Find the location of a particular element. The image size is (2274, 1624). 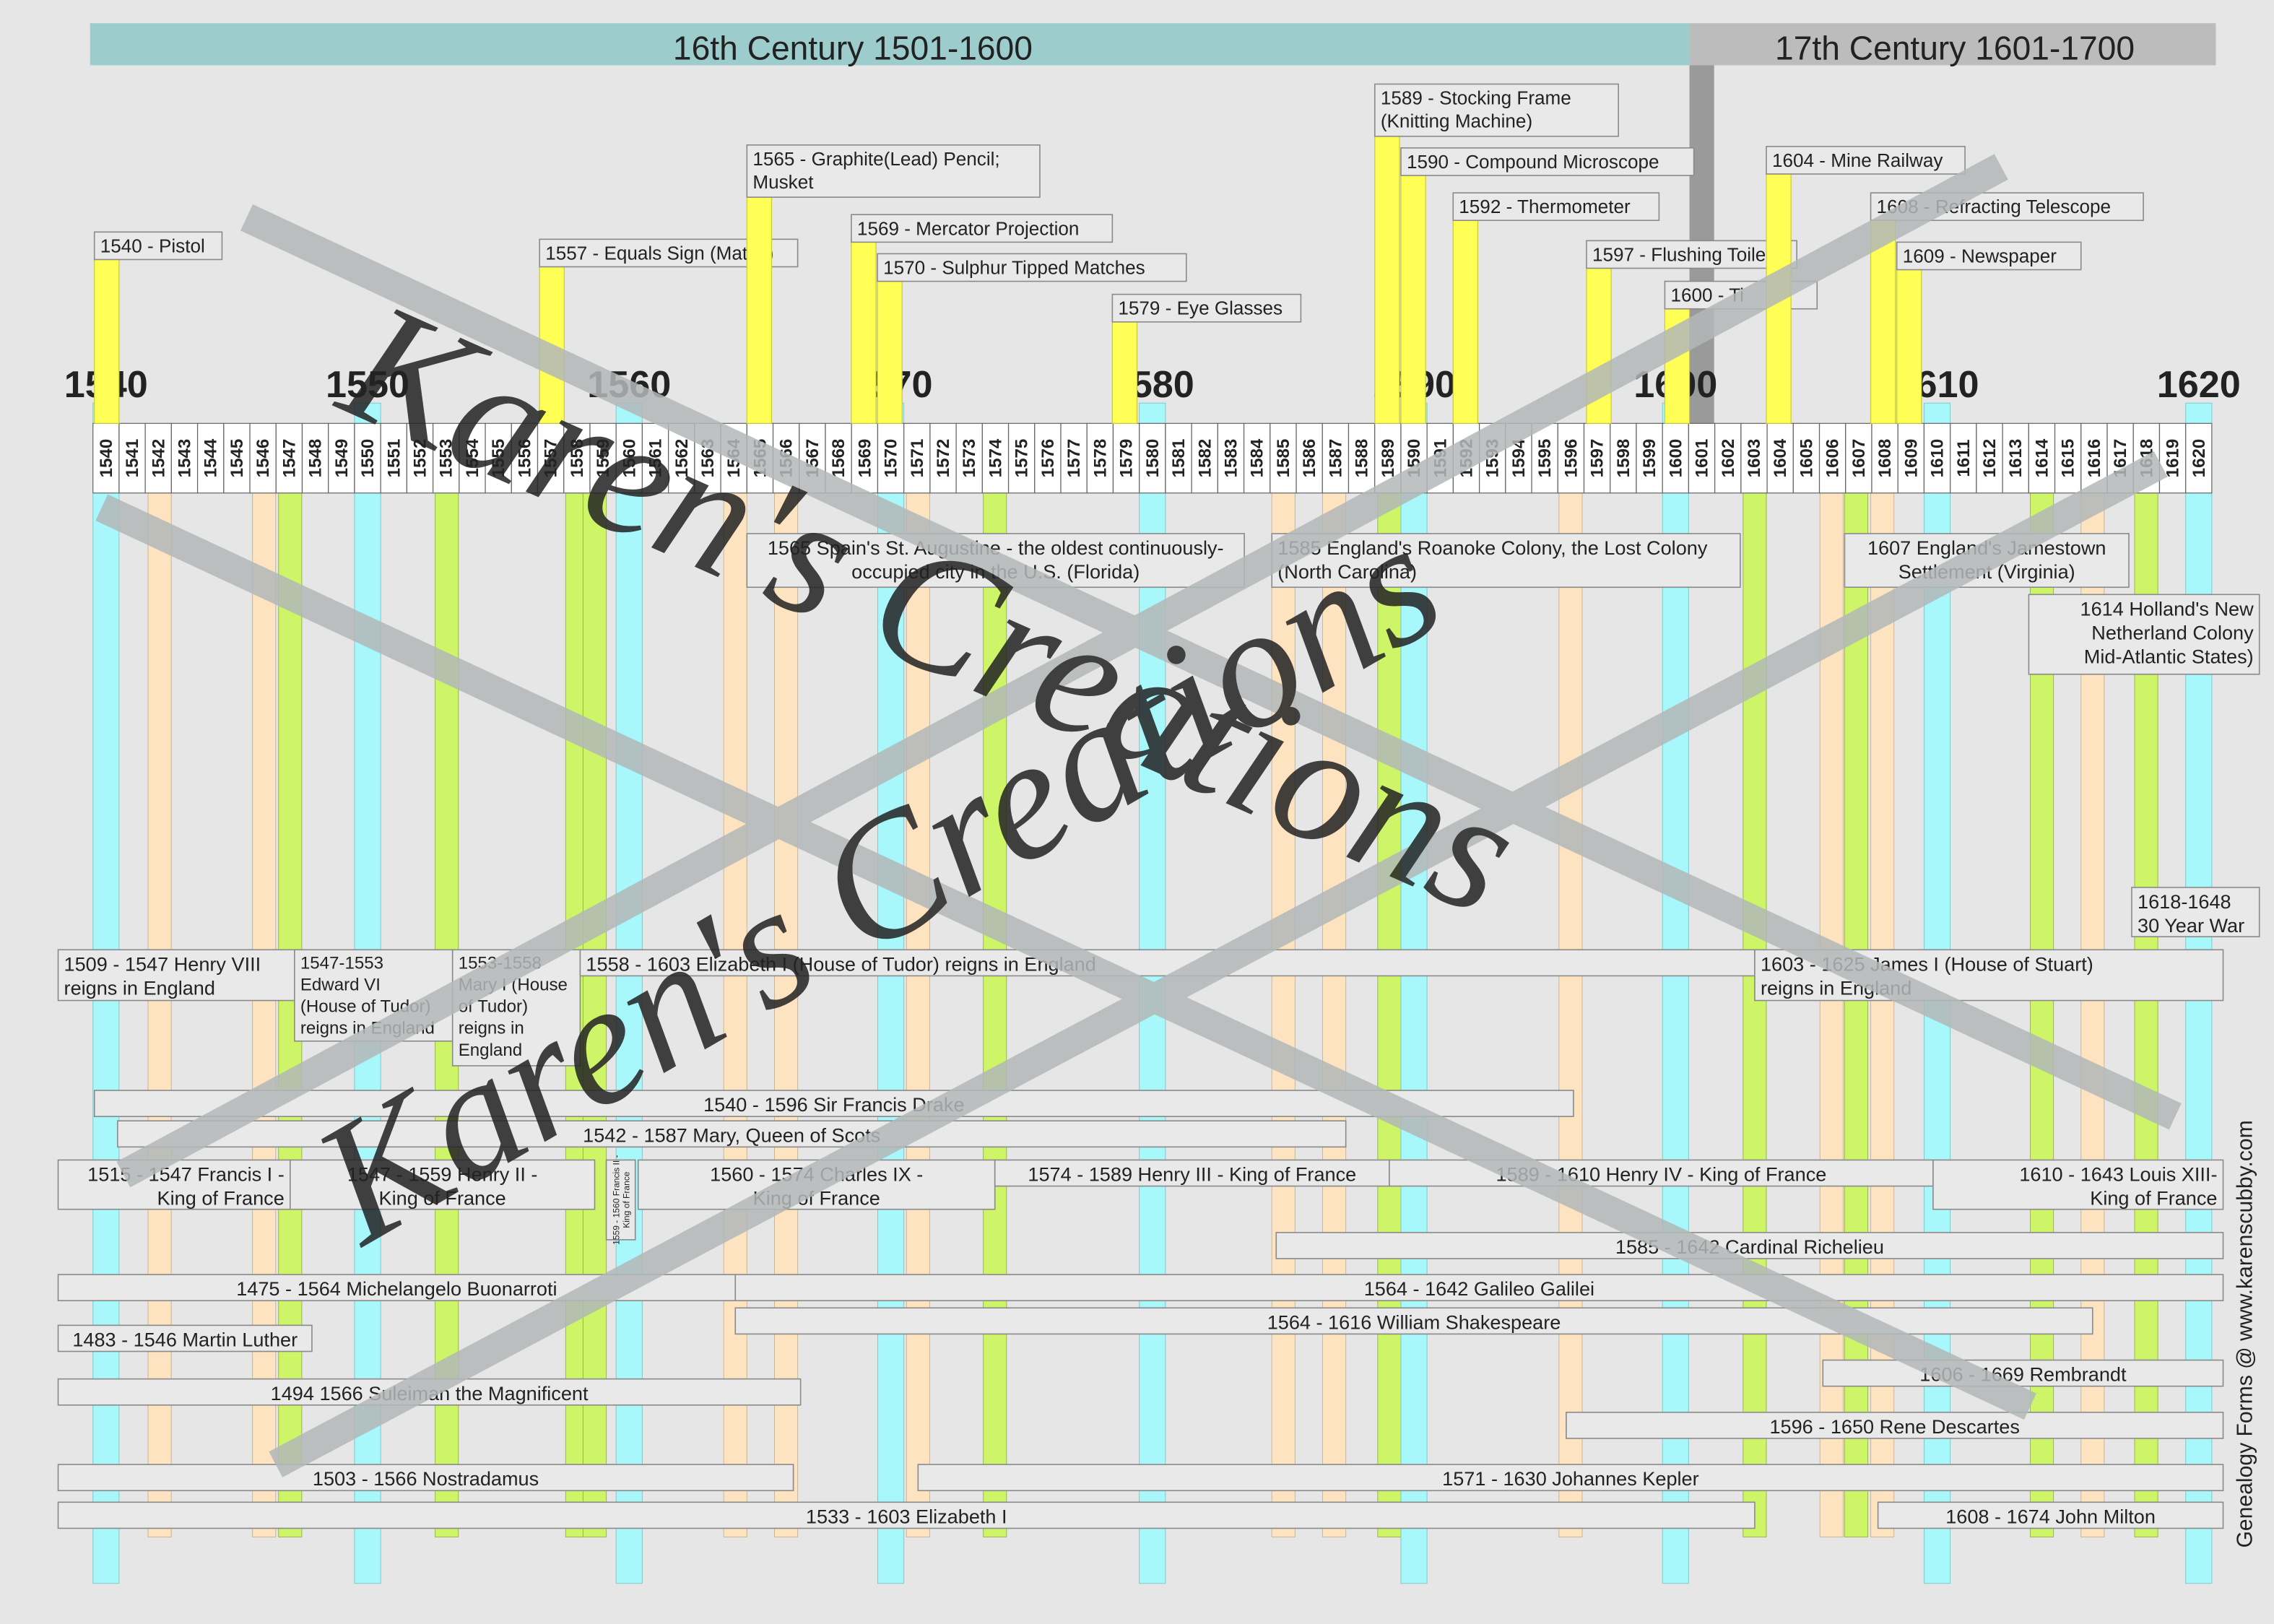

person-label: 1547 - 1559 Henry II - is located at coordinates (442, 1174).